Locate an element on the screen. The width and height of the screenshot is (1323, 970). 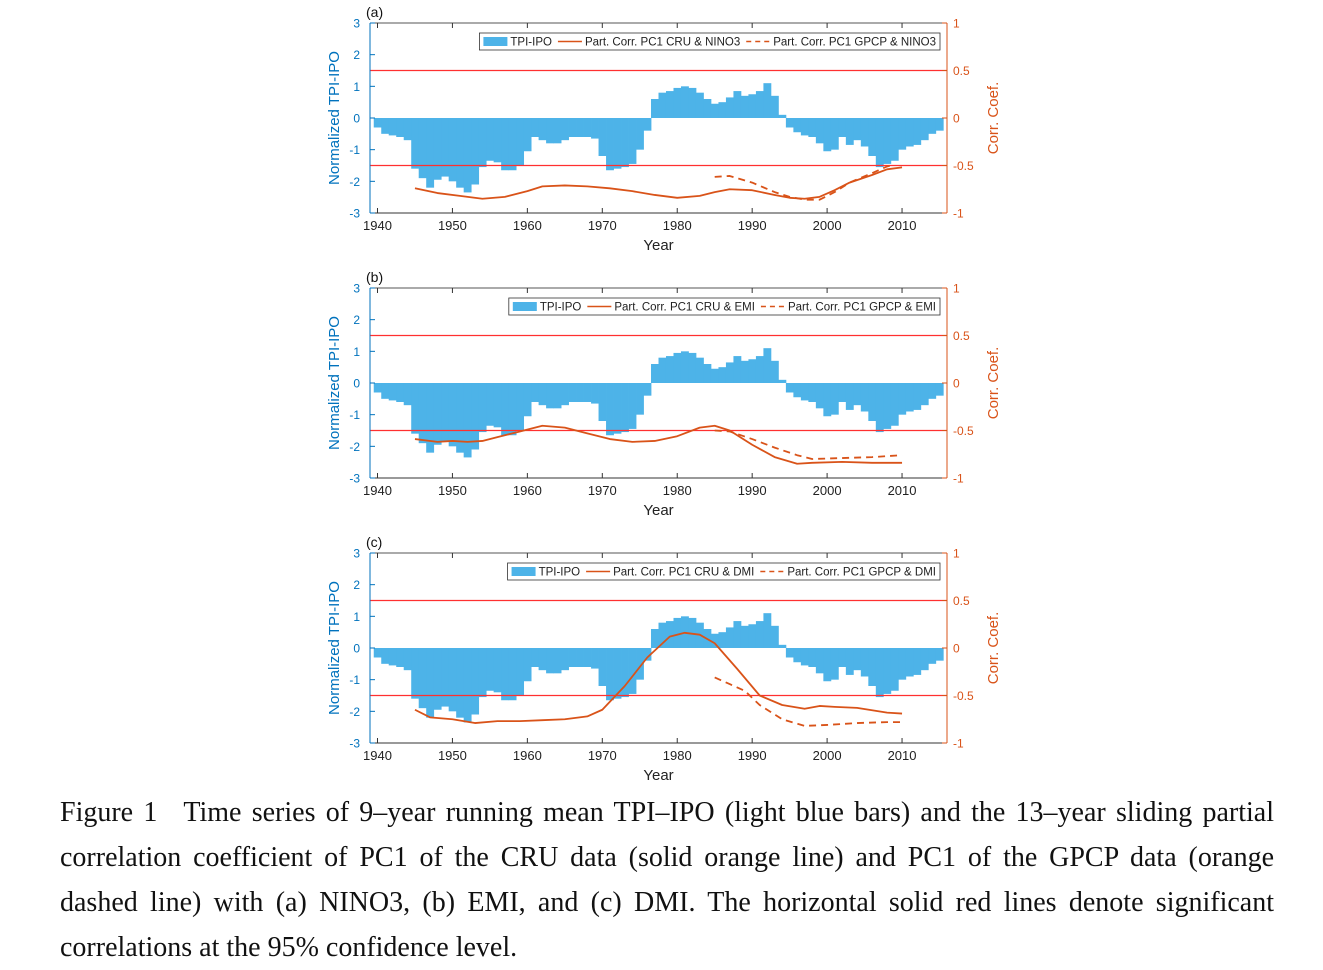
x-tick-label: 2010 is located at coordinates (902, 225).